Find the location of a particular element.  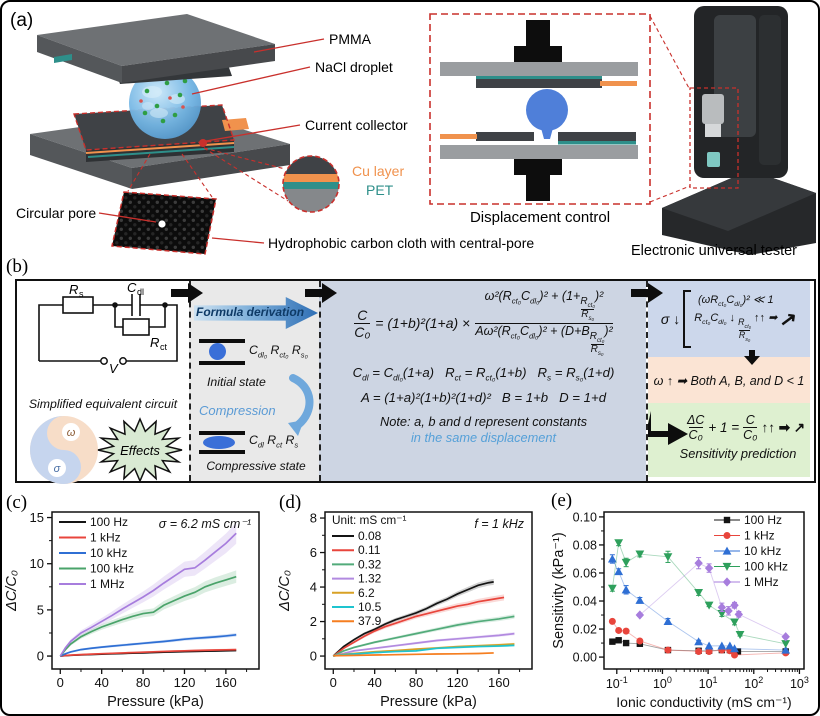

cdl-sub: dl is located at coordinates (140, 292).